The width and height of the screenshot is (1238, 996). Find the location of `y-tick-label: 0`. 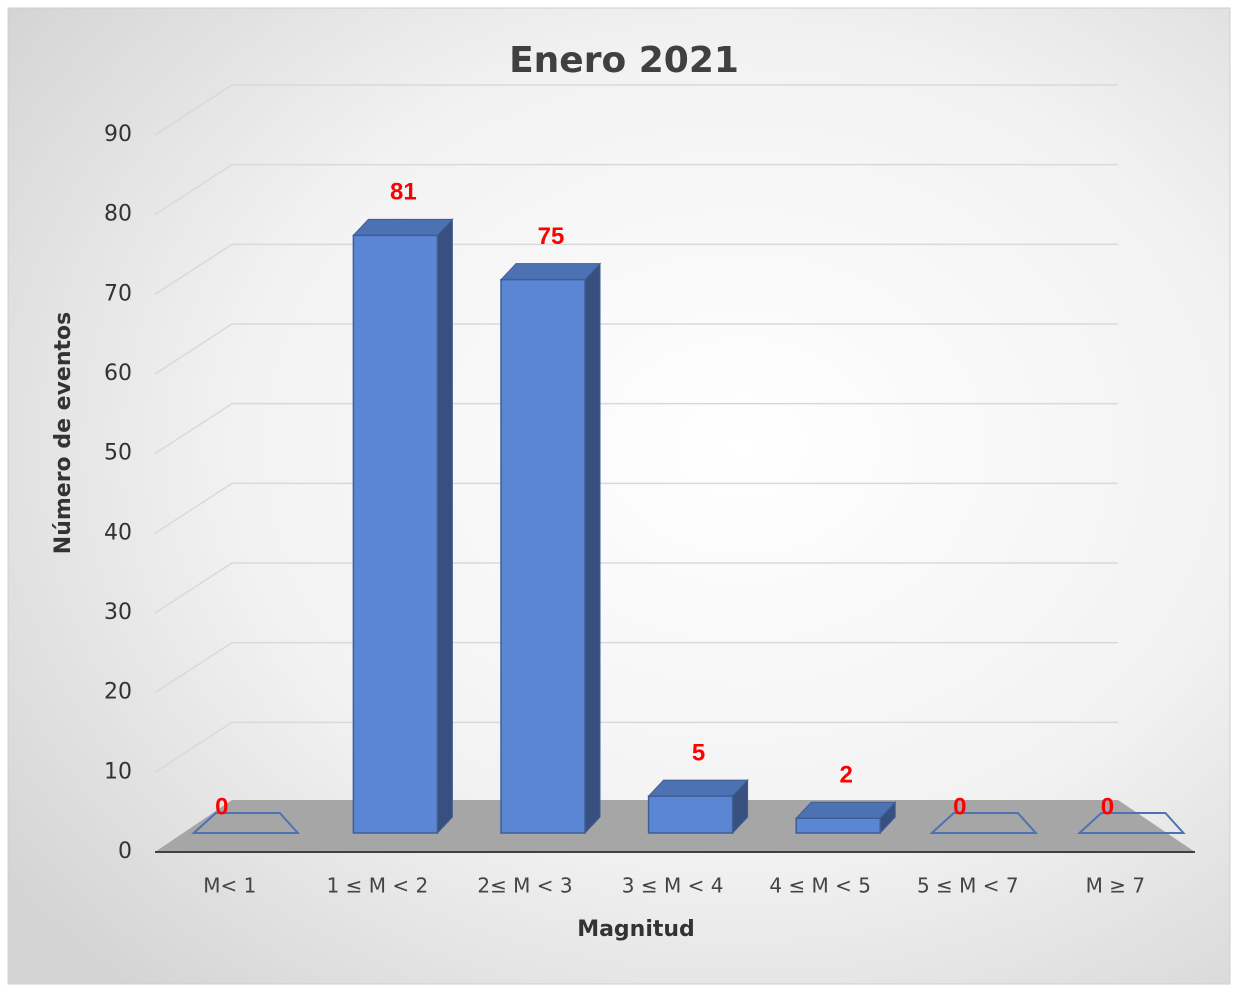

y-tick-label: 0 is located at coordinates (125, 851).